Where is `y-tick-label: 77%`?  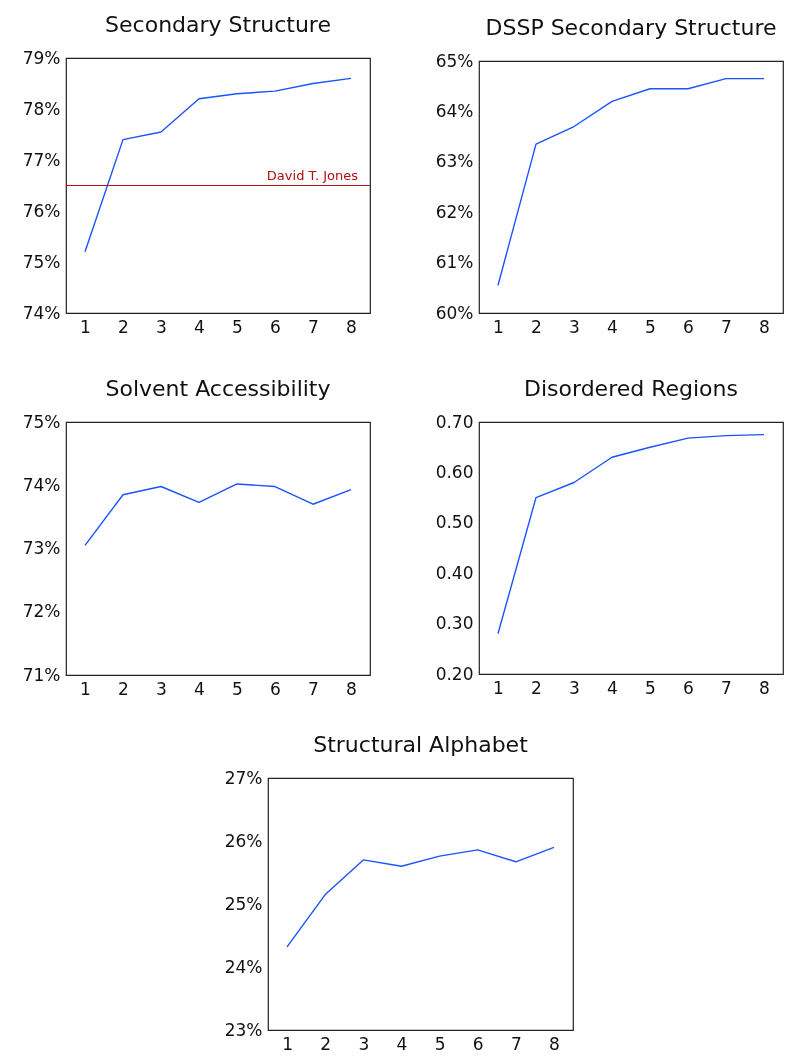 y-tick-label: 77% is located at coordinates (41, 159).